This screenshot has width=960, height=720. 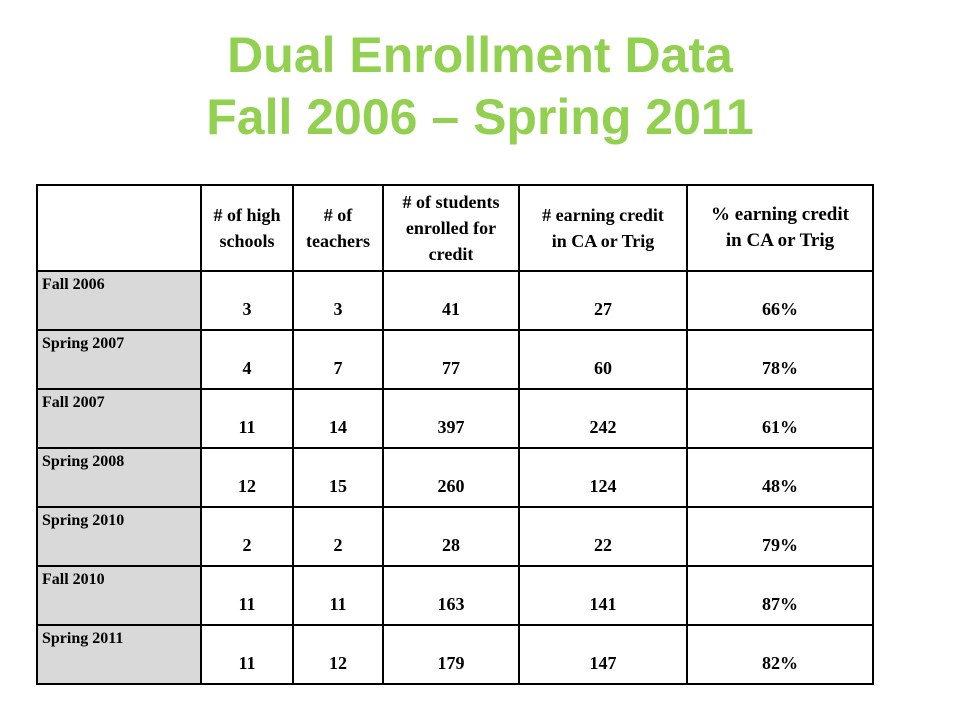 I want to click on cell-earning-credit: 27, so click(x=603, y=300).